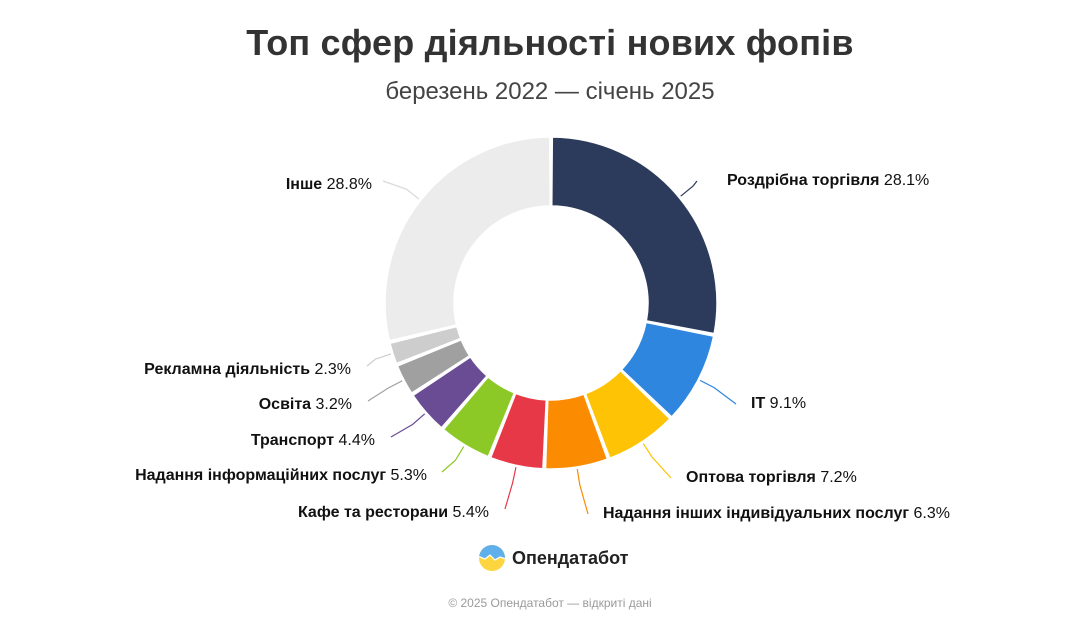 This screenshot has width=1070, height=624. What do you see at coordinates (492, 558) in the screenshot?
I see `opendatabot-logo-icon` at bounding box center [492, 558].